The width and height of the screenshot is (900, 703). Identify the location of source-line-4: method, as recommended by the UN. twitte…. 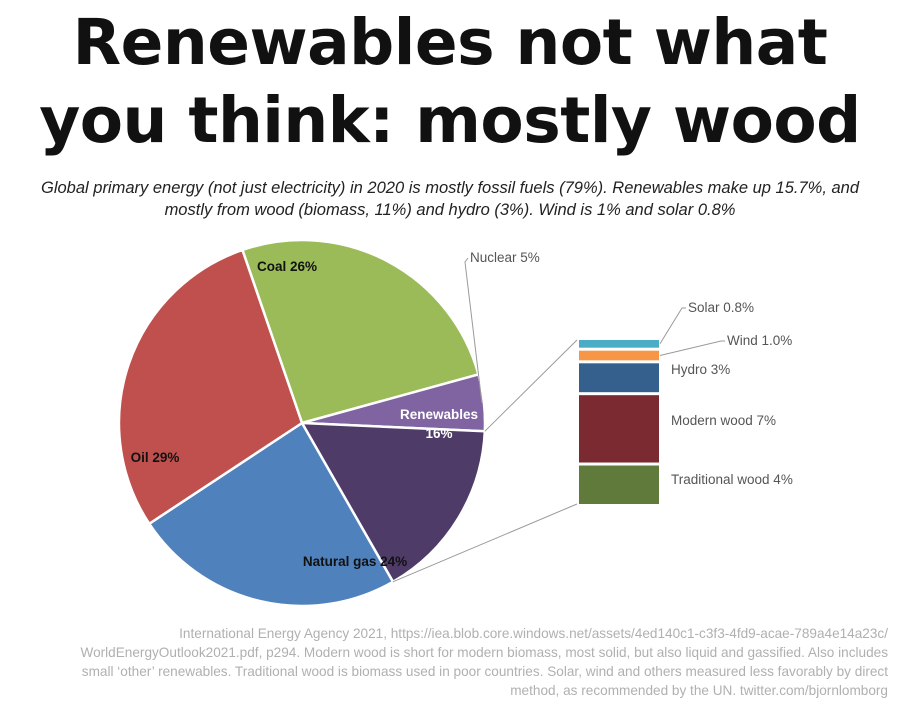
(699, 690).